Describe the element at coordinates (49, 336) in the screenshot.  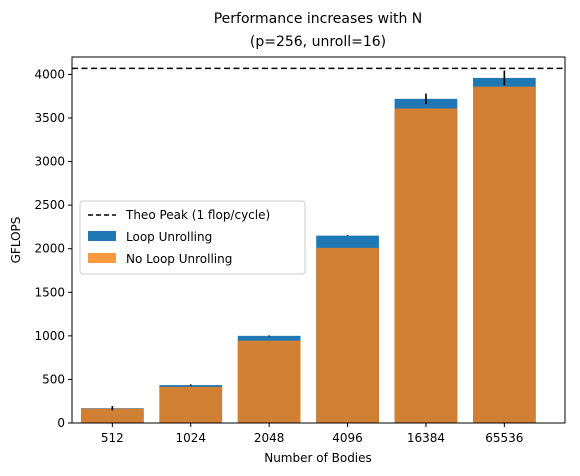
I see `y-tick-label-1000: 1000` at that location.